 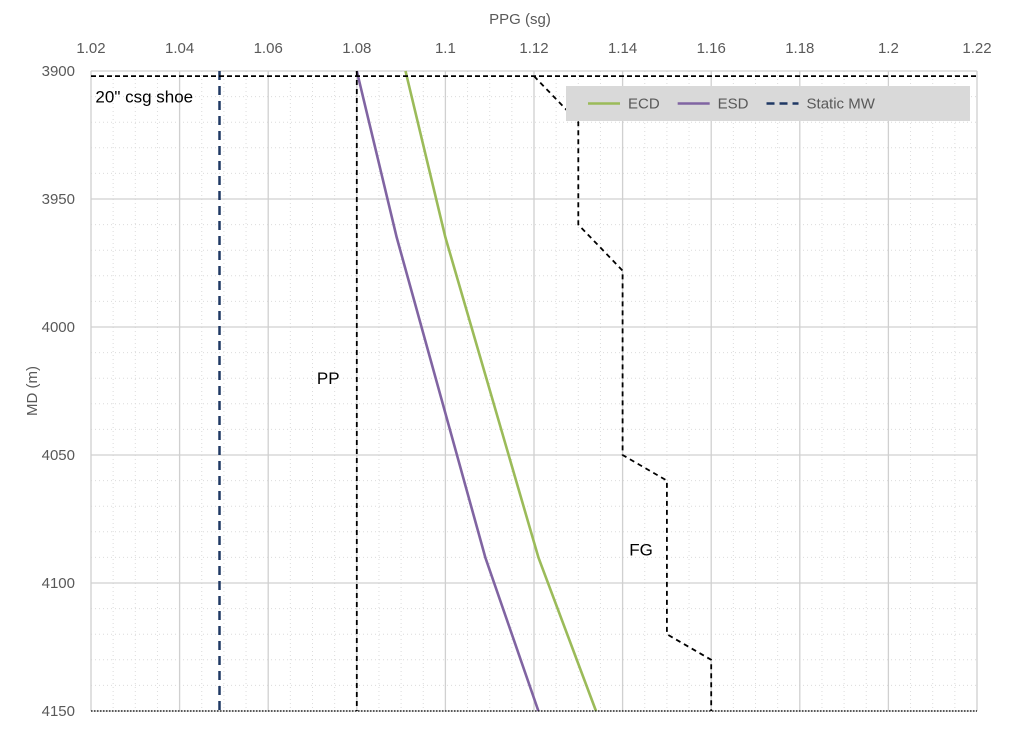 What do you see at coordinates (641, 550) in the screenshot?
I see `annotation-fg: FG` at bounding box center [641, 550].